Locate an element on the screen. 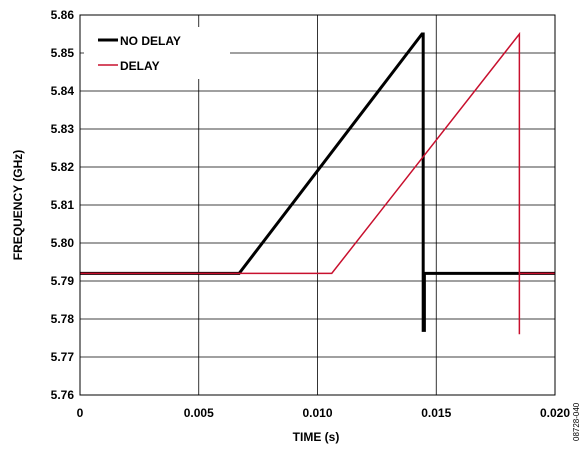 Image resolution: width=585 pixels, height=449 pixels. x-tick-labels: 0 0.005 0.010 0.015 0.020 is located at coordinates (324, 413).